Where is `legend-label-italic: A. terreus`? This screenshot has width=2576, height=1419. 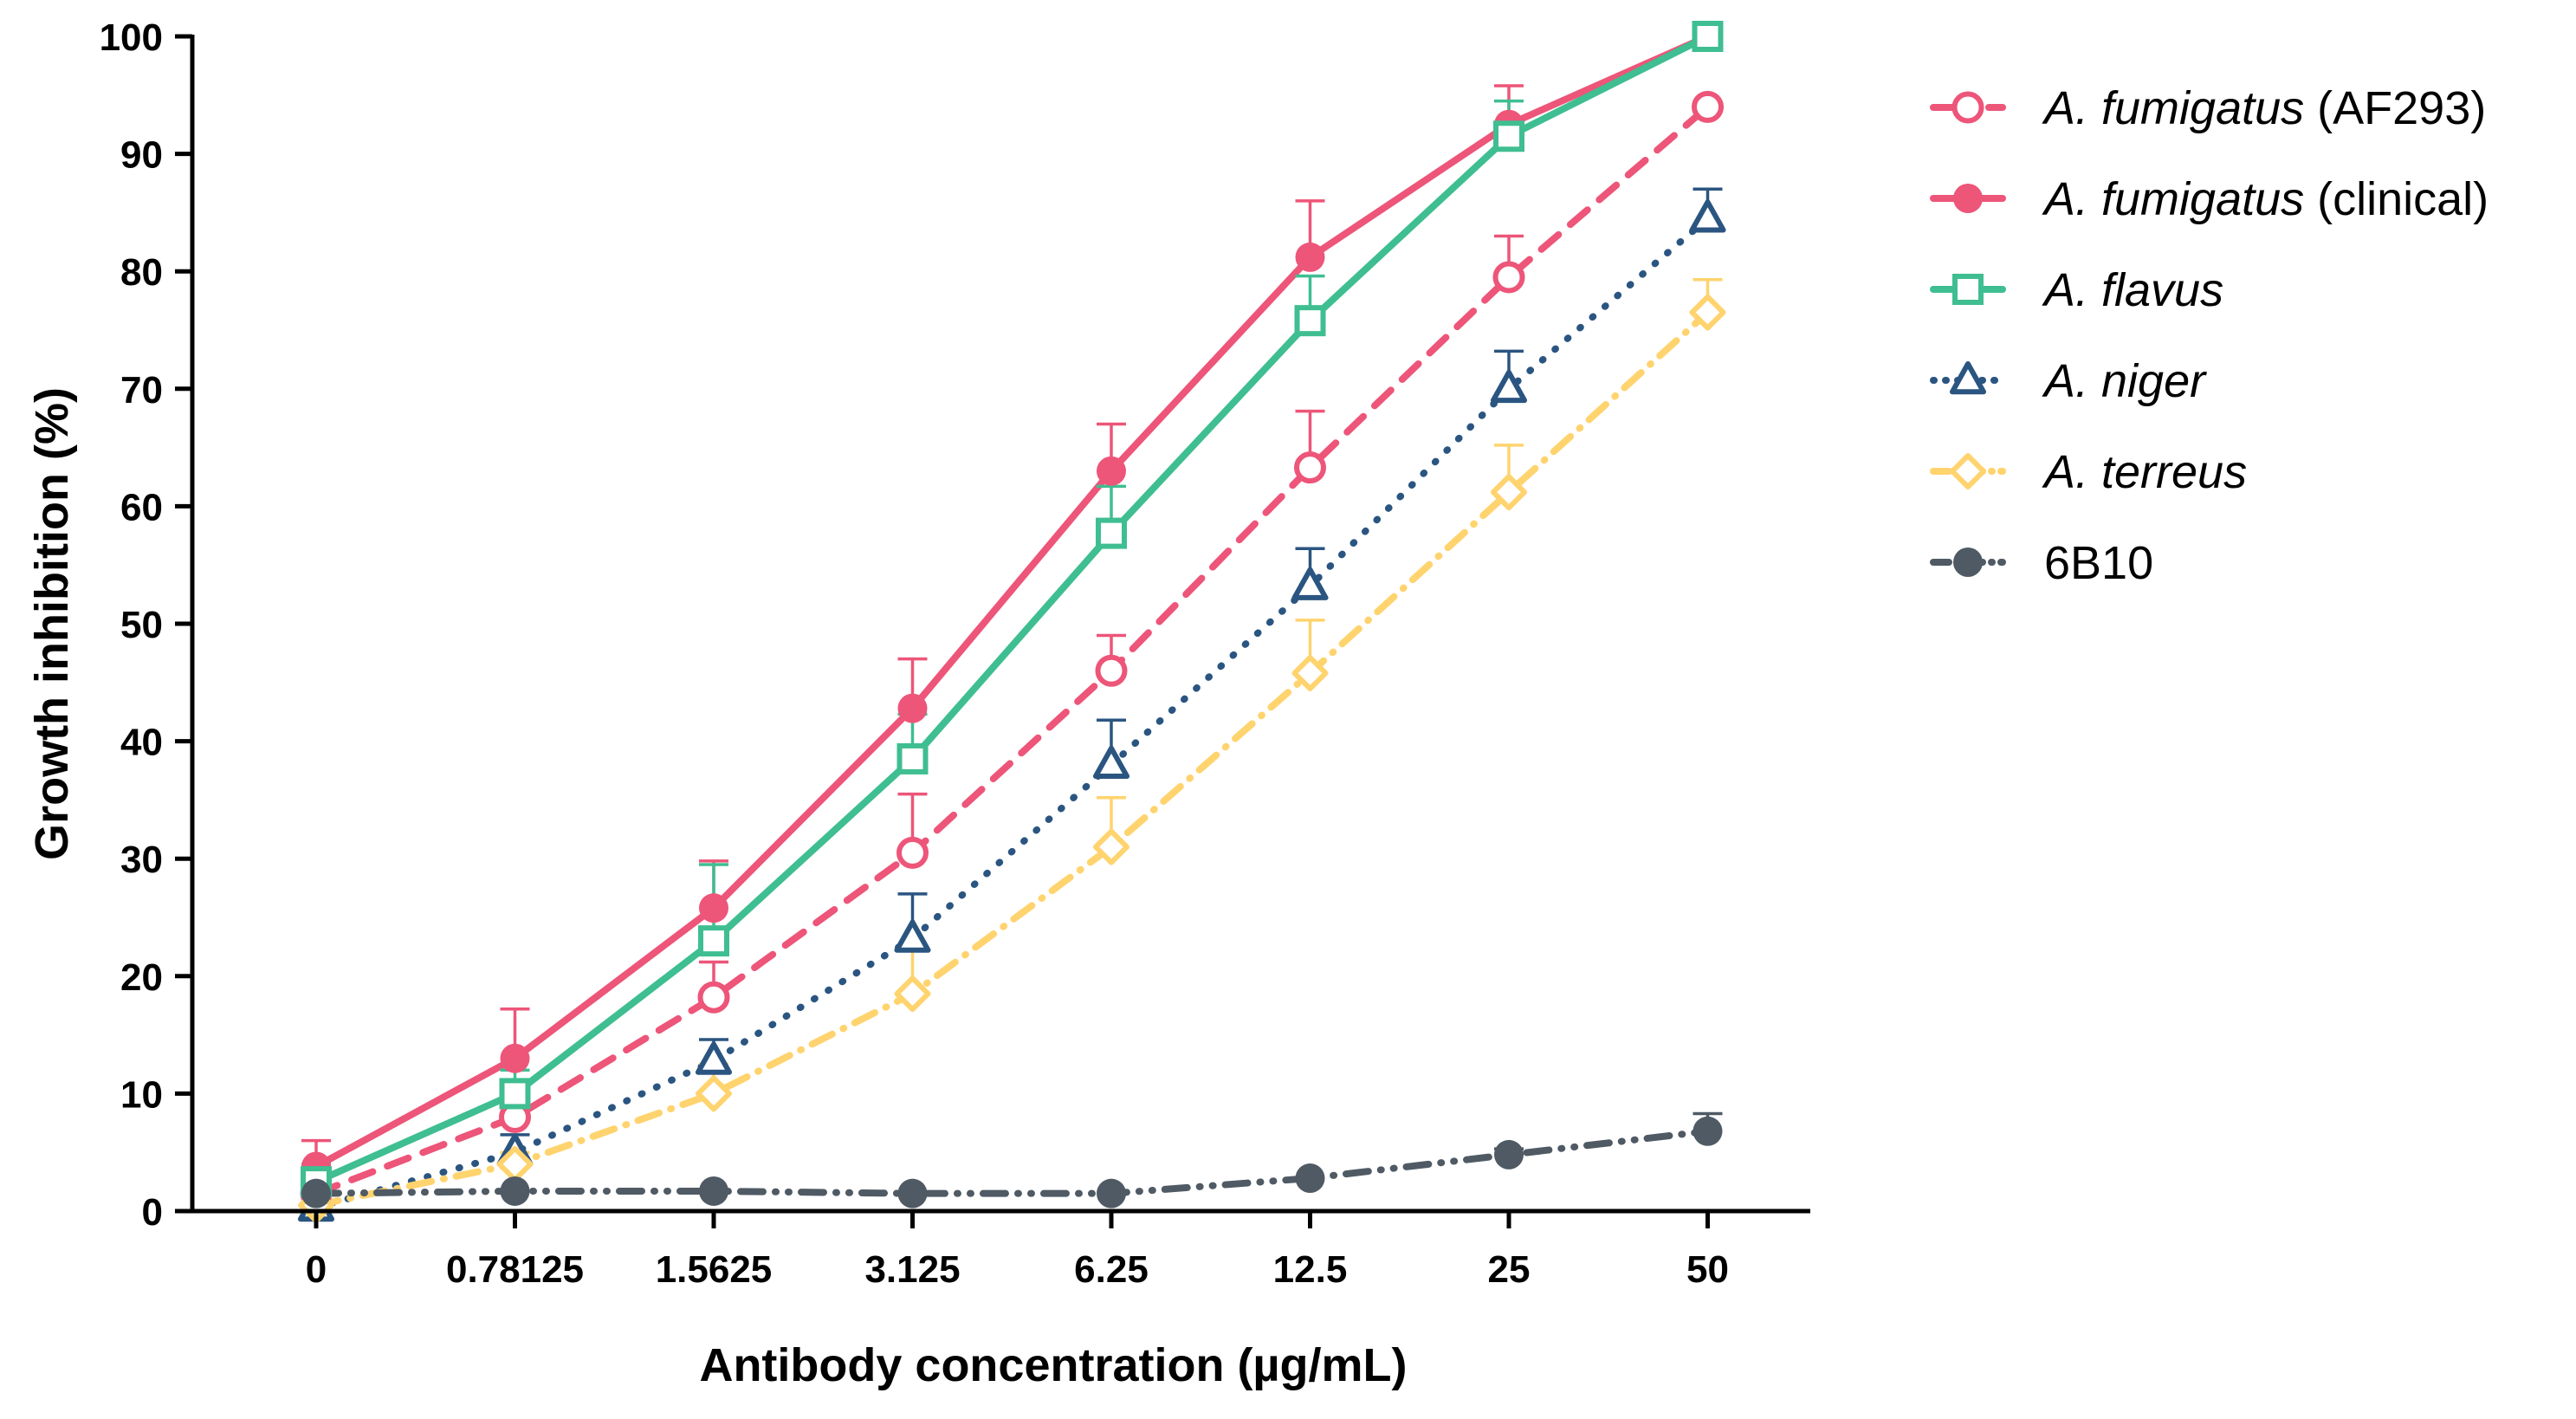 legend-label-italic: A. terreus is located at coordinates (2144, 472).